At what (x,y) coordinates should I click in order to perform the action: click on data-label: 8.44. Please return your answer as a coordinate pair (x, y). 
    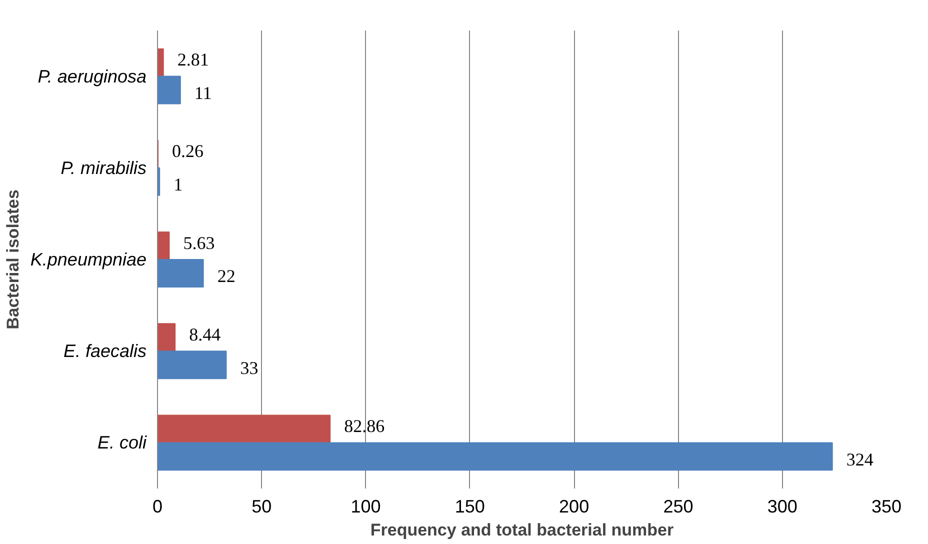
    Looking at the image, I should click on (205, 334).